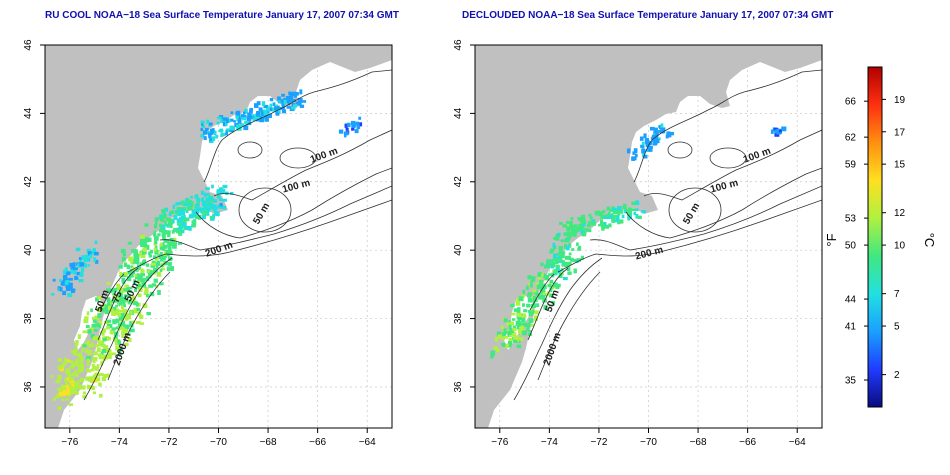 The image size is (950, 475). What do you see at coordinates (900, 132) in the screenshot?
I see `celsius-tick-label: 17` at bounding box center [900, 132].